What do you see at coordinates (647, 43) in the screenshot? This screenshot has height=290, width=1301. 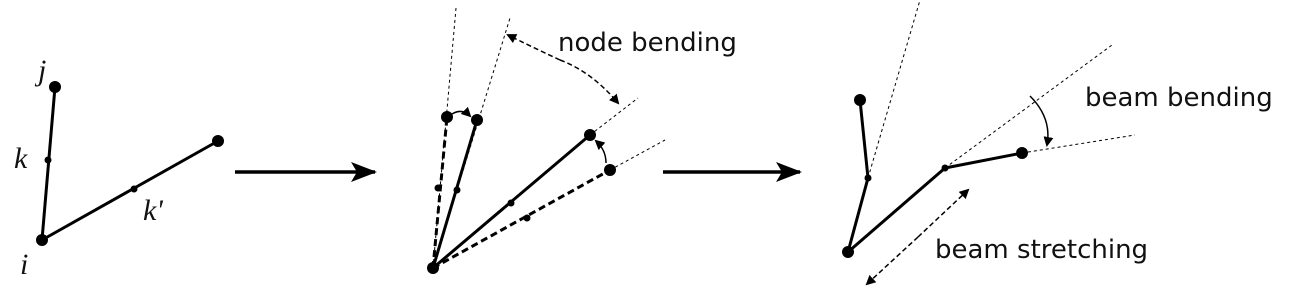 I see `annotation: node bending` at bounding box center [647, 43].